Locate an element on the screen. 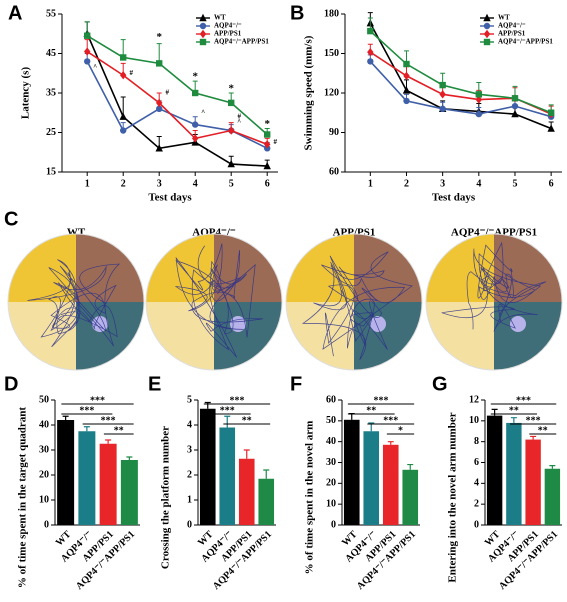  panel-letter: A is located at coordinates (15, 13).